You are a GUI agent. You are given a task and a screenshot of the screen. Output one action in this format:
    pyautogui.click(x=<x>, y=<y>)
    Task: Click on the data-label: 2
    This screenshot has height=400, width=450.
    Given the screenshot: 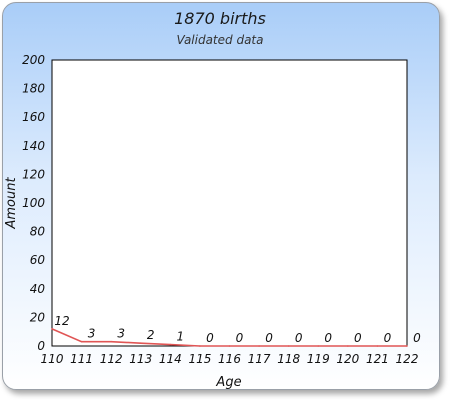 What is the action you would take?
    pyautogui.click(x=151, y=335)
    